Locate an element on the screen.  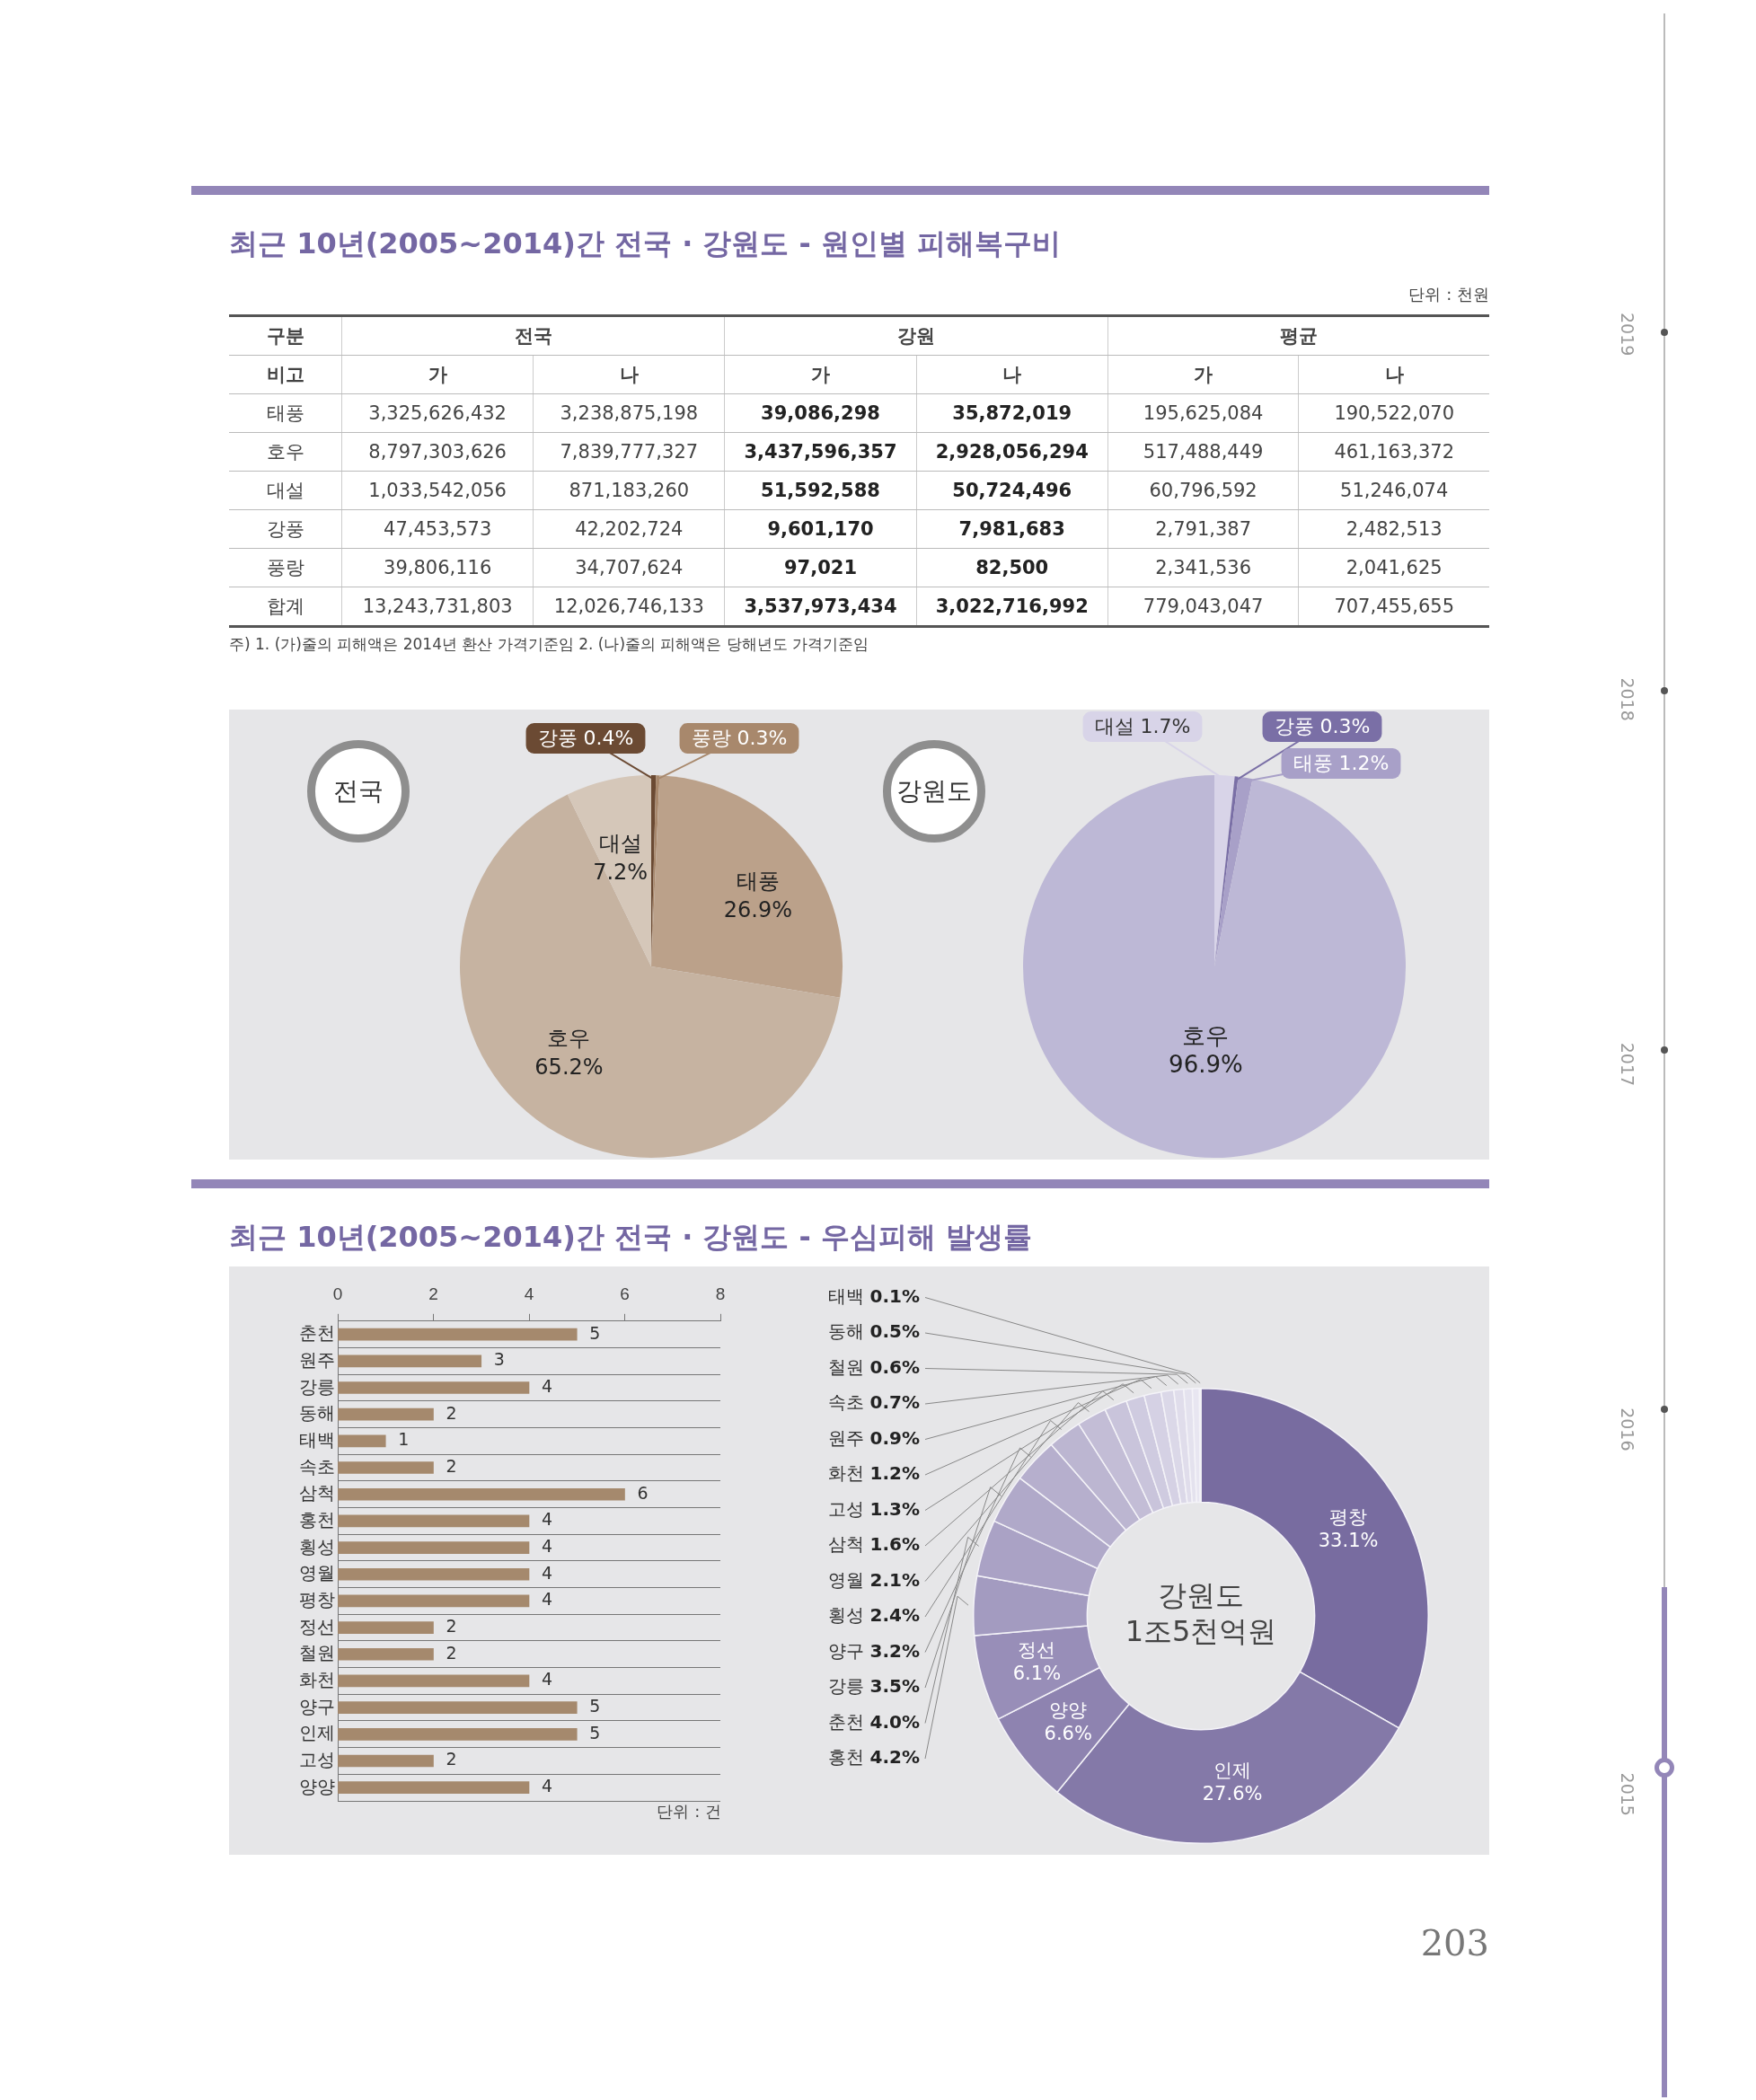
text: 707,455,655 is located at coordinates (1394, 606).